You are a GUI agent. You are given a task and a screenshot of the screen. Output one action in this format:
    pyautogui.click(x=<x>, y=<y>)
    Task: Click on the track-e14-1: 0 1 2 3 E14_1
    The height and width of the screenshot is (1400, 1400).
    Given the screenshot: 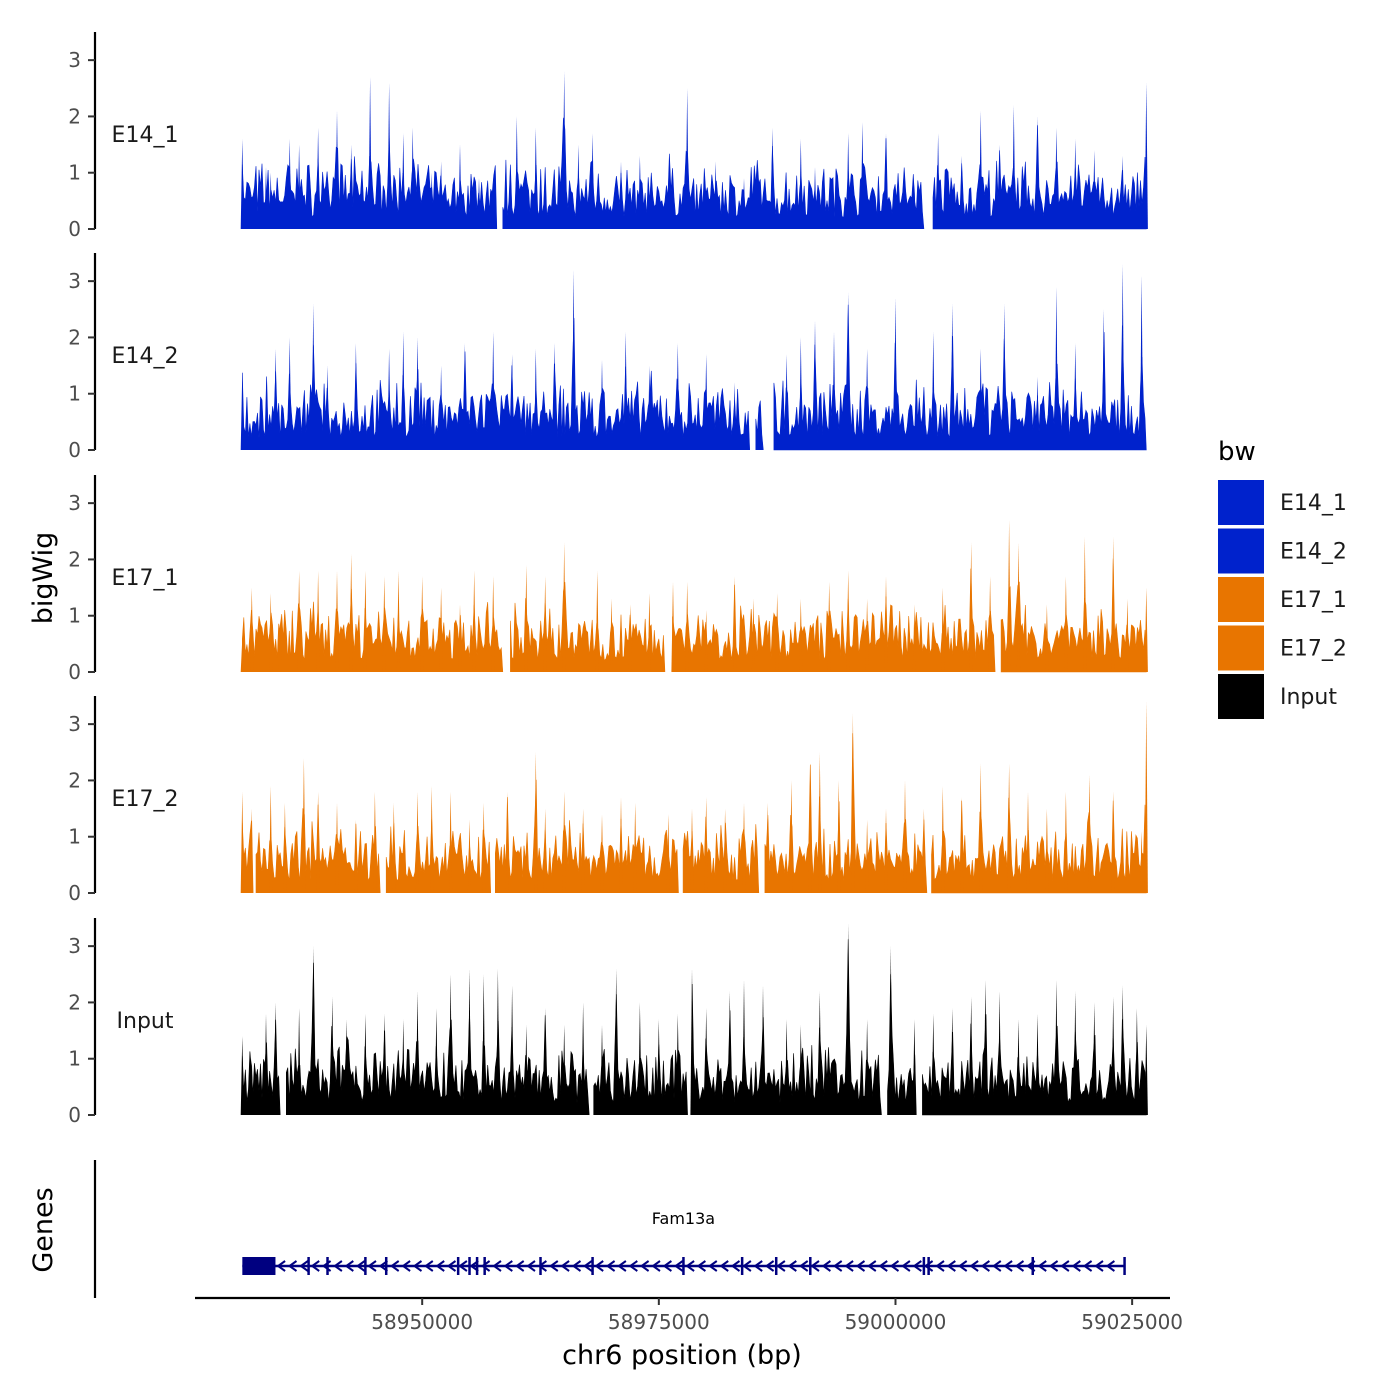 What is the action you would take?
    pyautogui.click(x=608, y=136)
    